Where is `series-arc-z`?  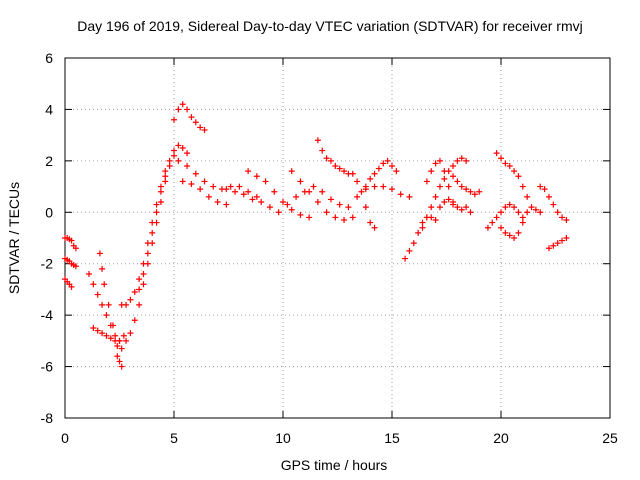
series-arc-z is located at coordinates (521, 222).